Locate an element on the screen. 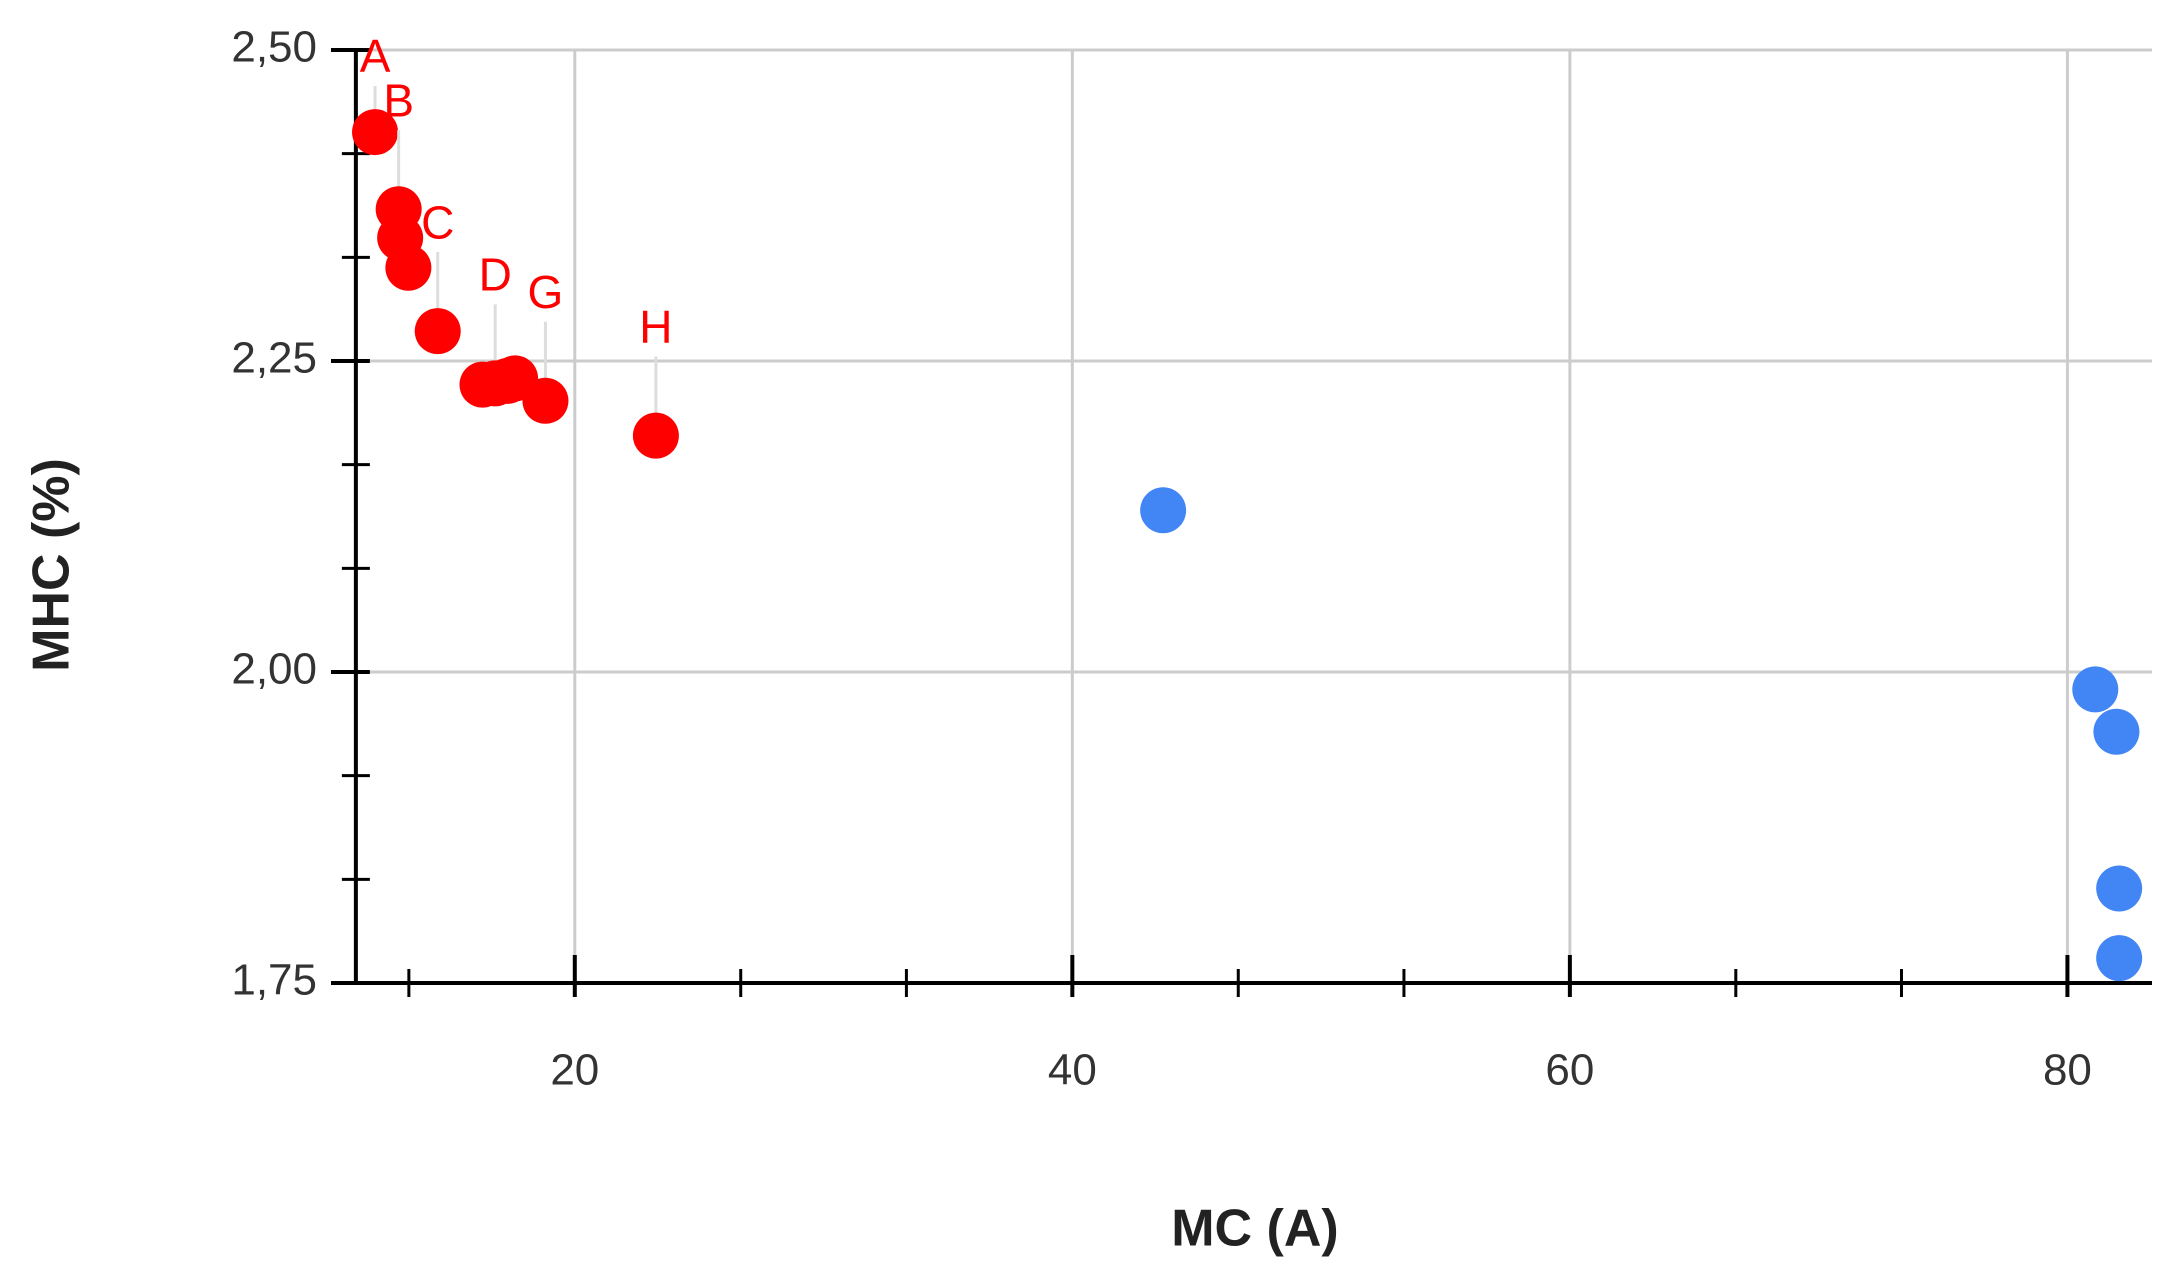  y-axis-title: MHC (%) is located at coordinates (52, 565).